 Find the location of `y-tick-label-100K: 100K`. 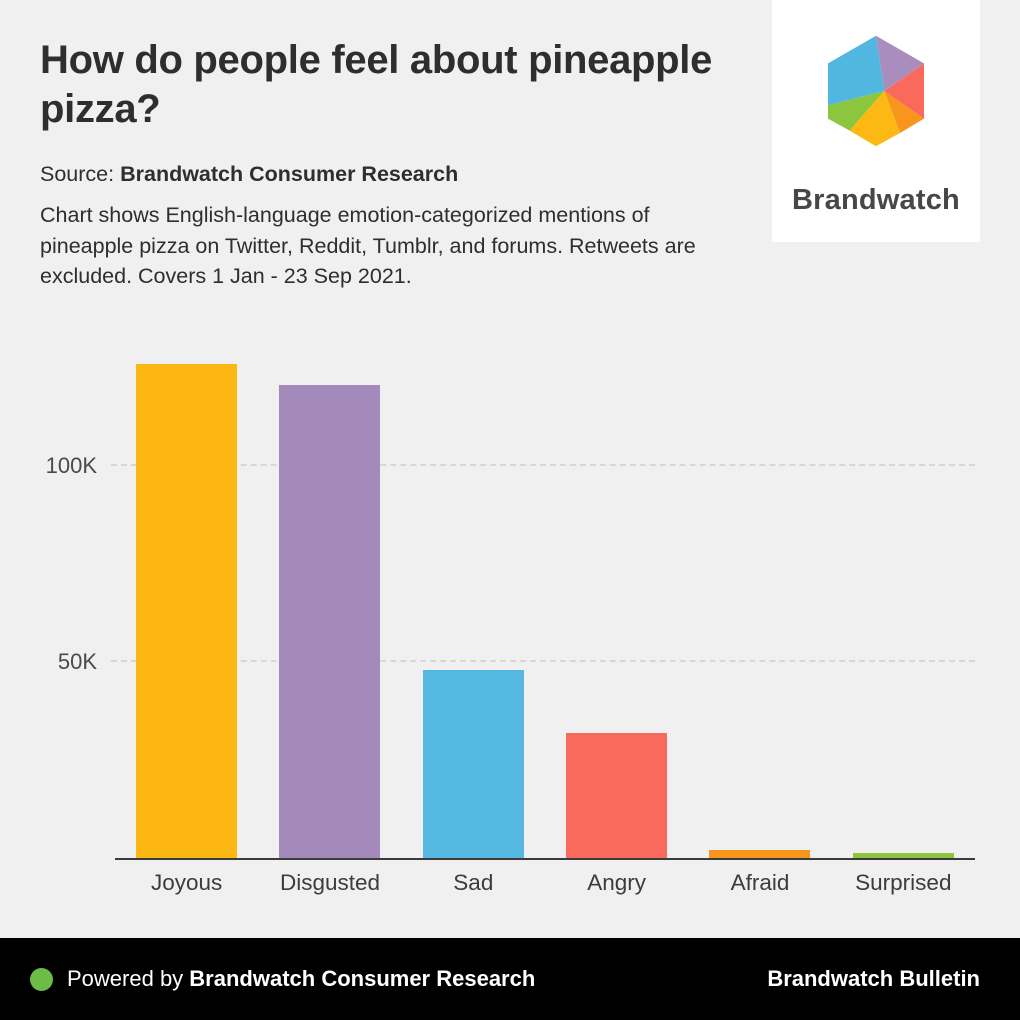

y-tick-label-100K: 100K is located at coordinates (71, 465).